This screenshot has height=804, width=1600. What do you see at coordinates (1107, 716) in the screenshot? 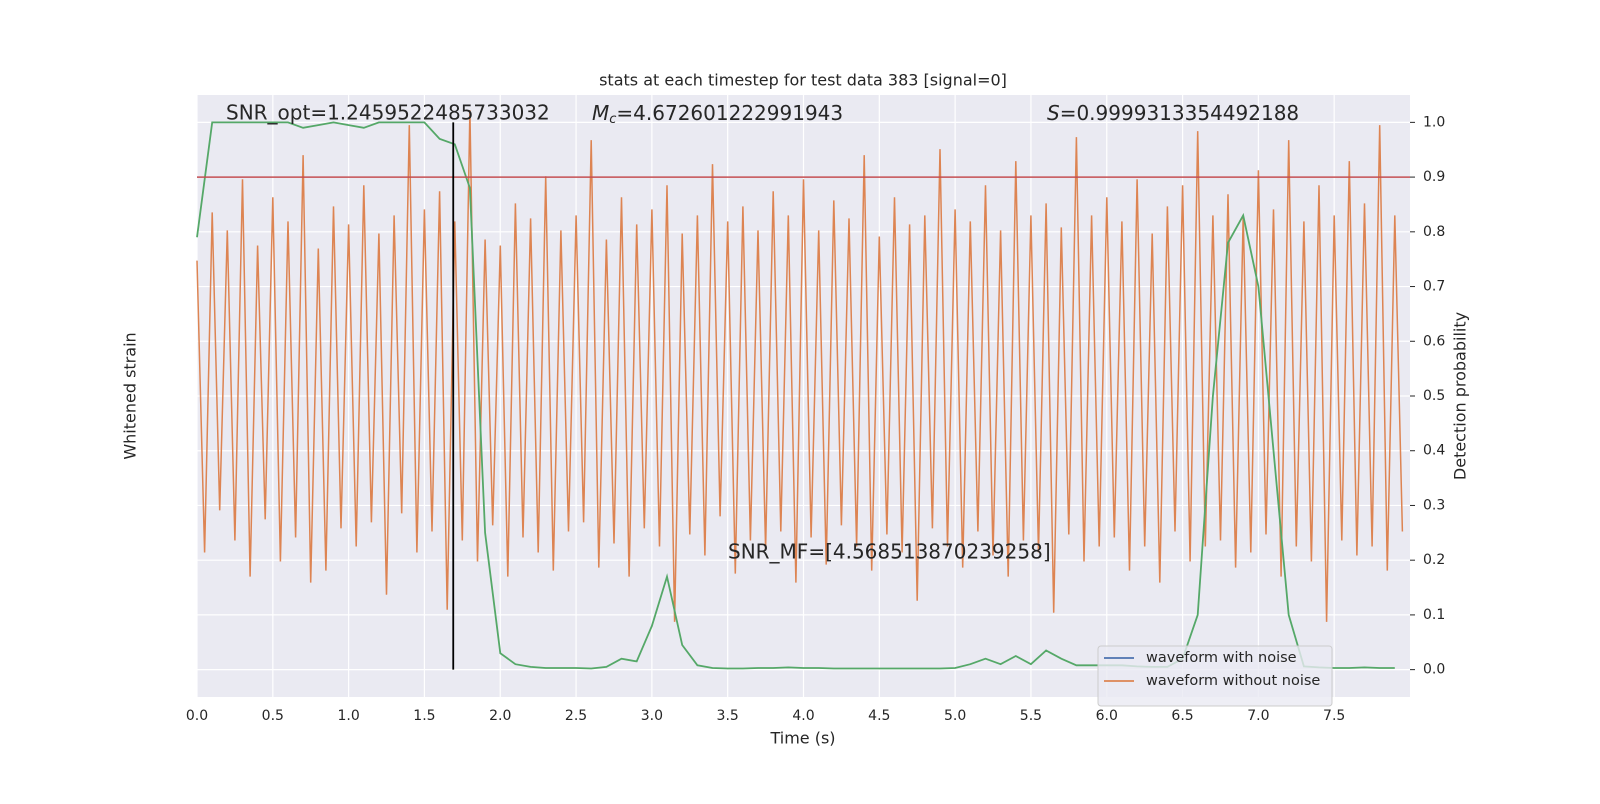
I see `x-tick-label: 6.0` at bounding box center [1107, 716].